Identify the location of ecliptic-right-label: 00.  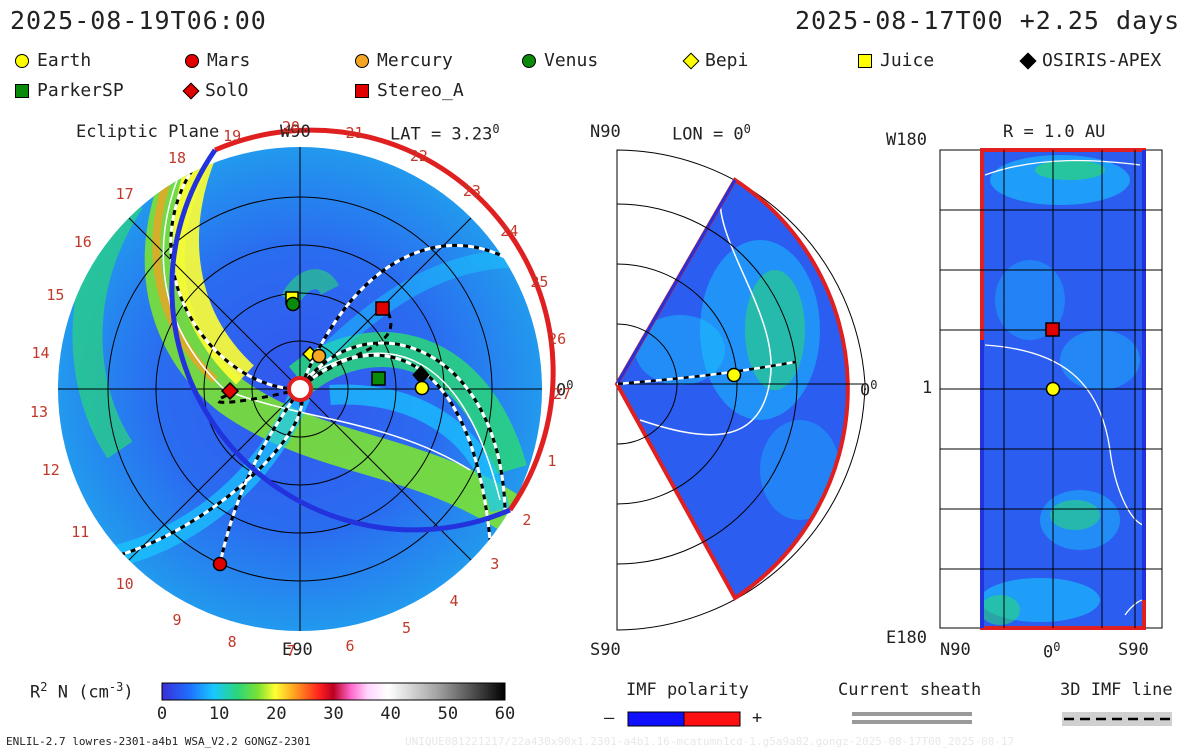
(565, 389).